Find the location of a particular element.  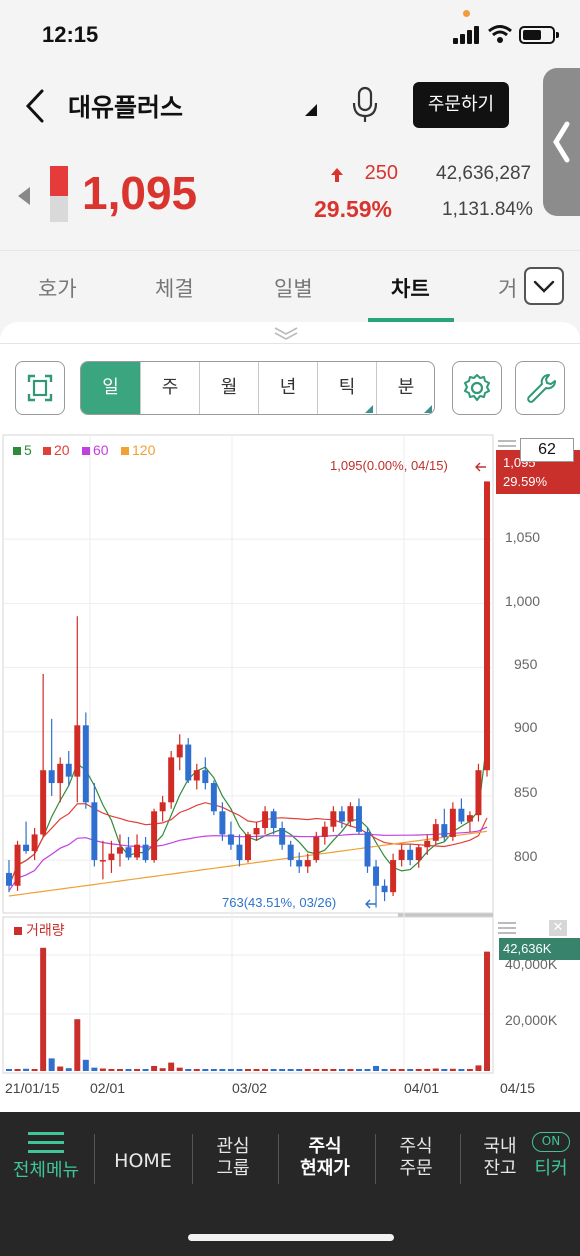

legend-label: 5 is located at coordinates (28, 450).